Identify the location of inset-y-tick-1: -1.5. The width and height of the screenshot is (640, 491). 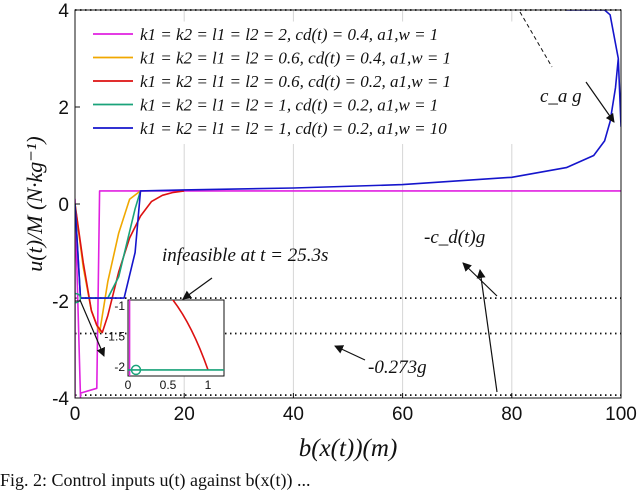
(114, 336).